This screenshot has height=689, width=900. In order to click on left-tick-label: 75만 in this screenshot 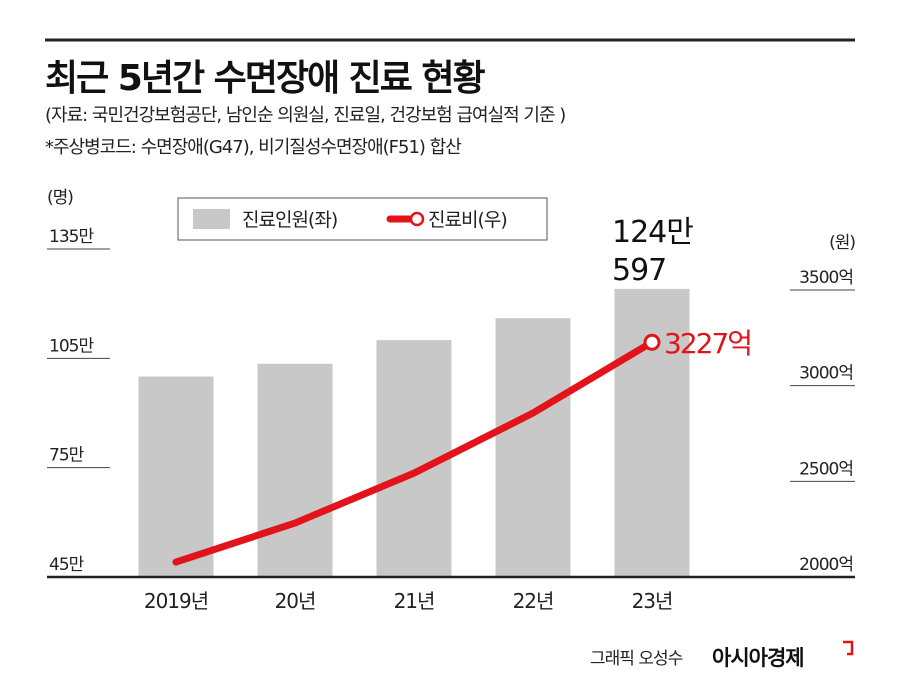, I will do `click(67, 456)`.